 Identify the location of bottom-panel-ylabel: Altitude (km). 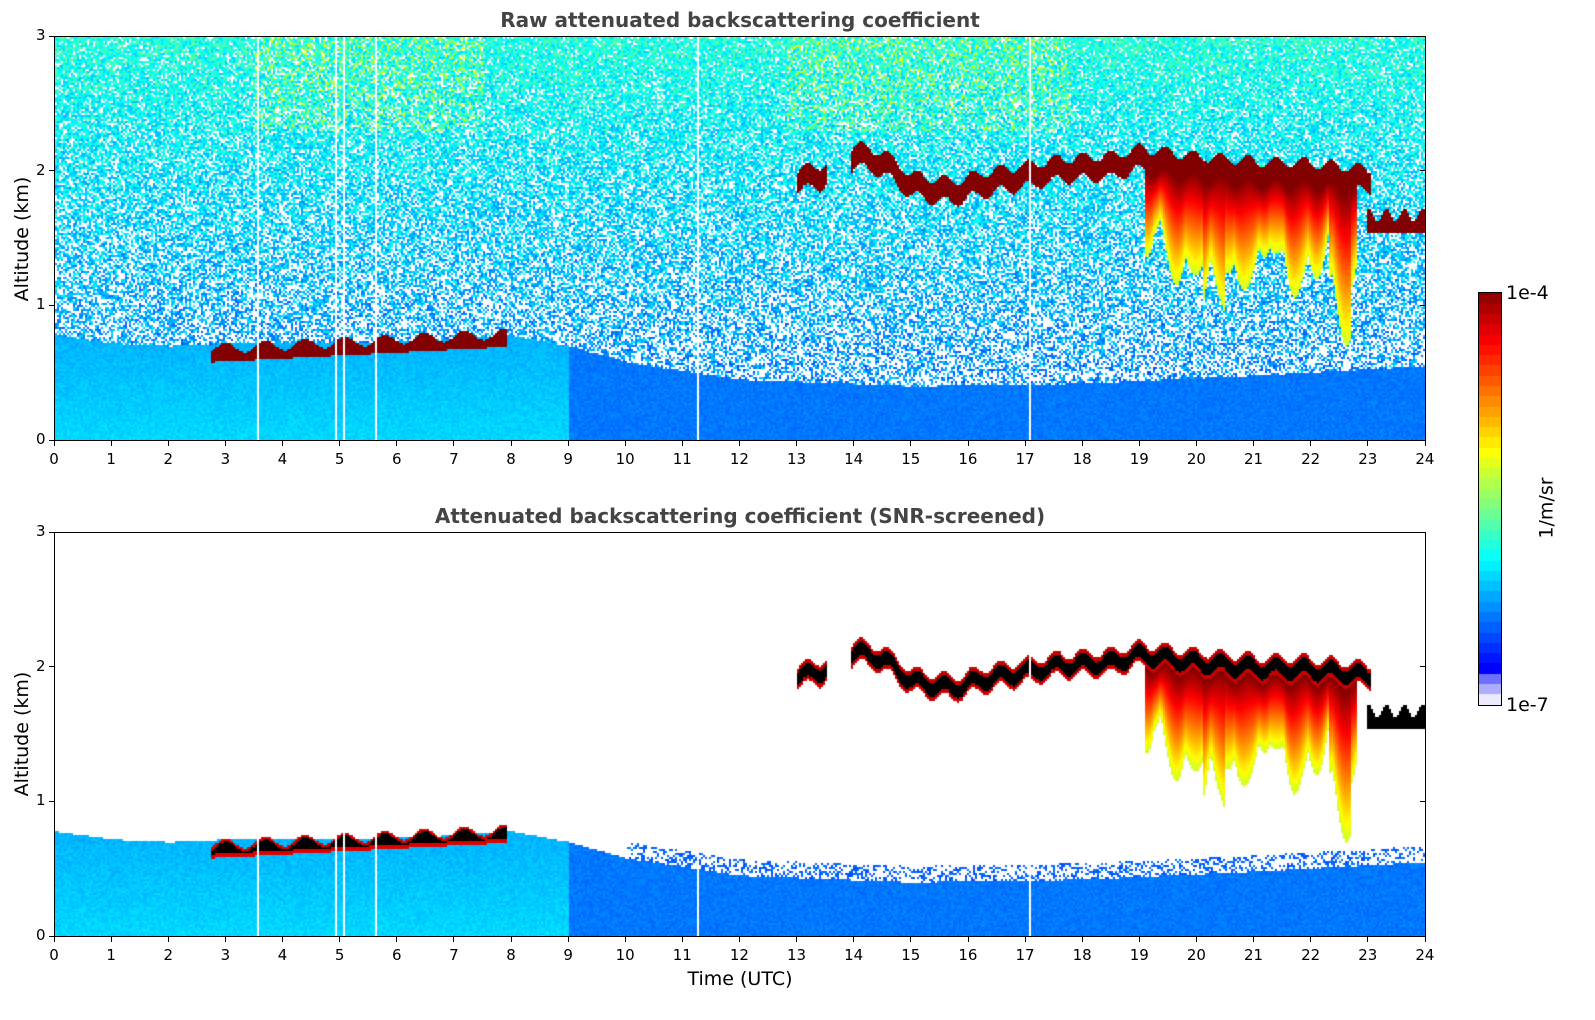
(22, 734).